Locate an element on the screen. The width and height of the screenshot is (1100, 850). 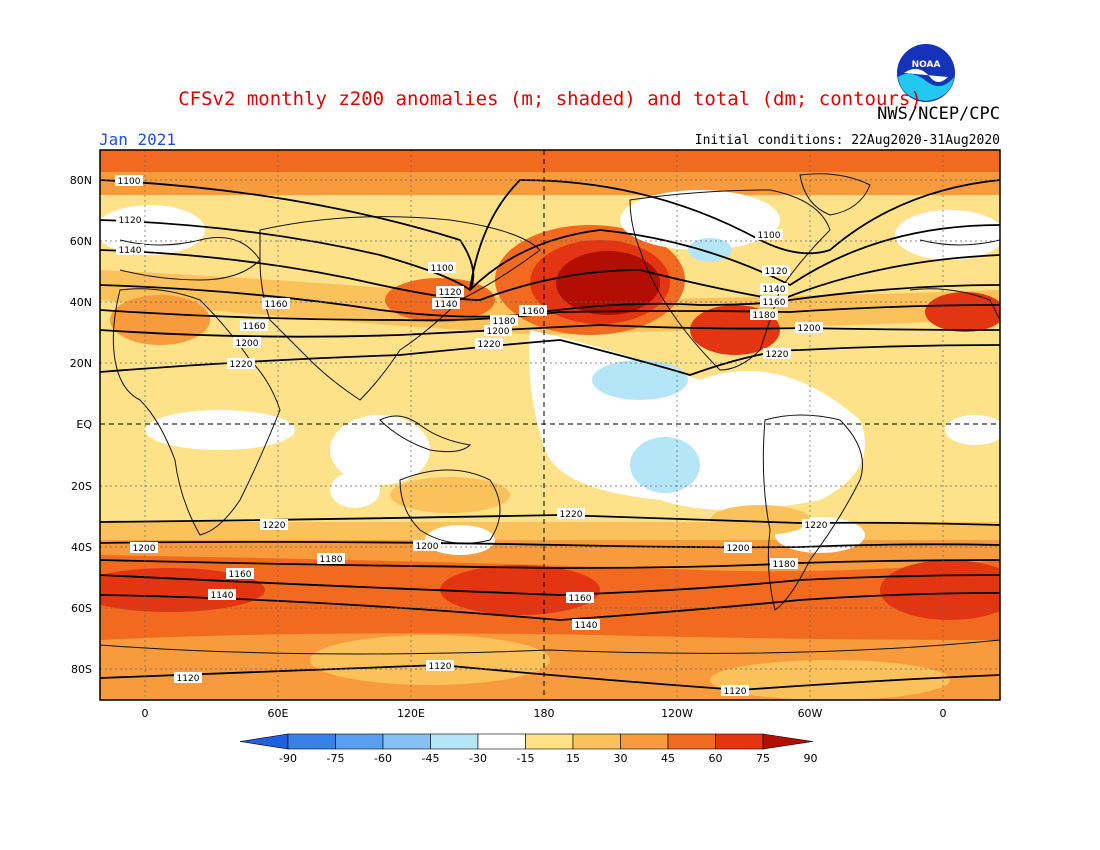
colorbar-label: -60 is located at coordinates (383, 758).